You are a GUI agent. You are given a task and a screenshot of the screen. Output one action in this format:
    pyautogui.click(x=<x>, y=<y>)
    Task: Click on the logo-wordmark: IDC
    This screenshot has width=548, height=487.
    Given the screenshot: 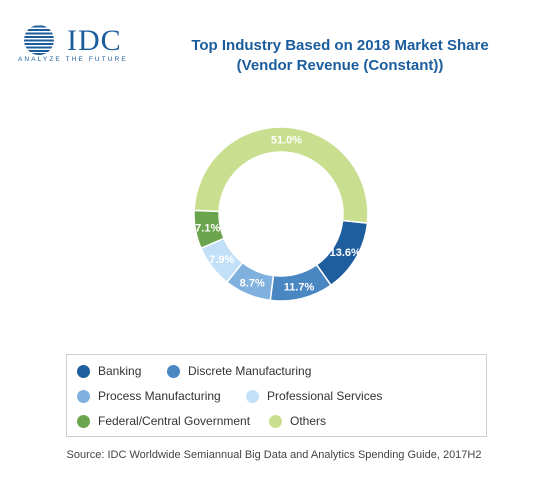 What is the action you would take?
    pyautogui.click(x=94, y=40)
    